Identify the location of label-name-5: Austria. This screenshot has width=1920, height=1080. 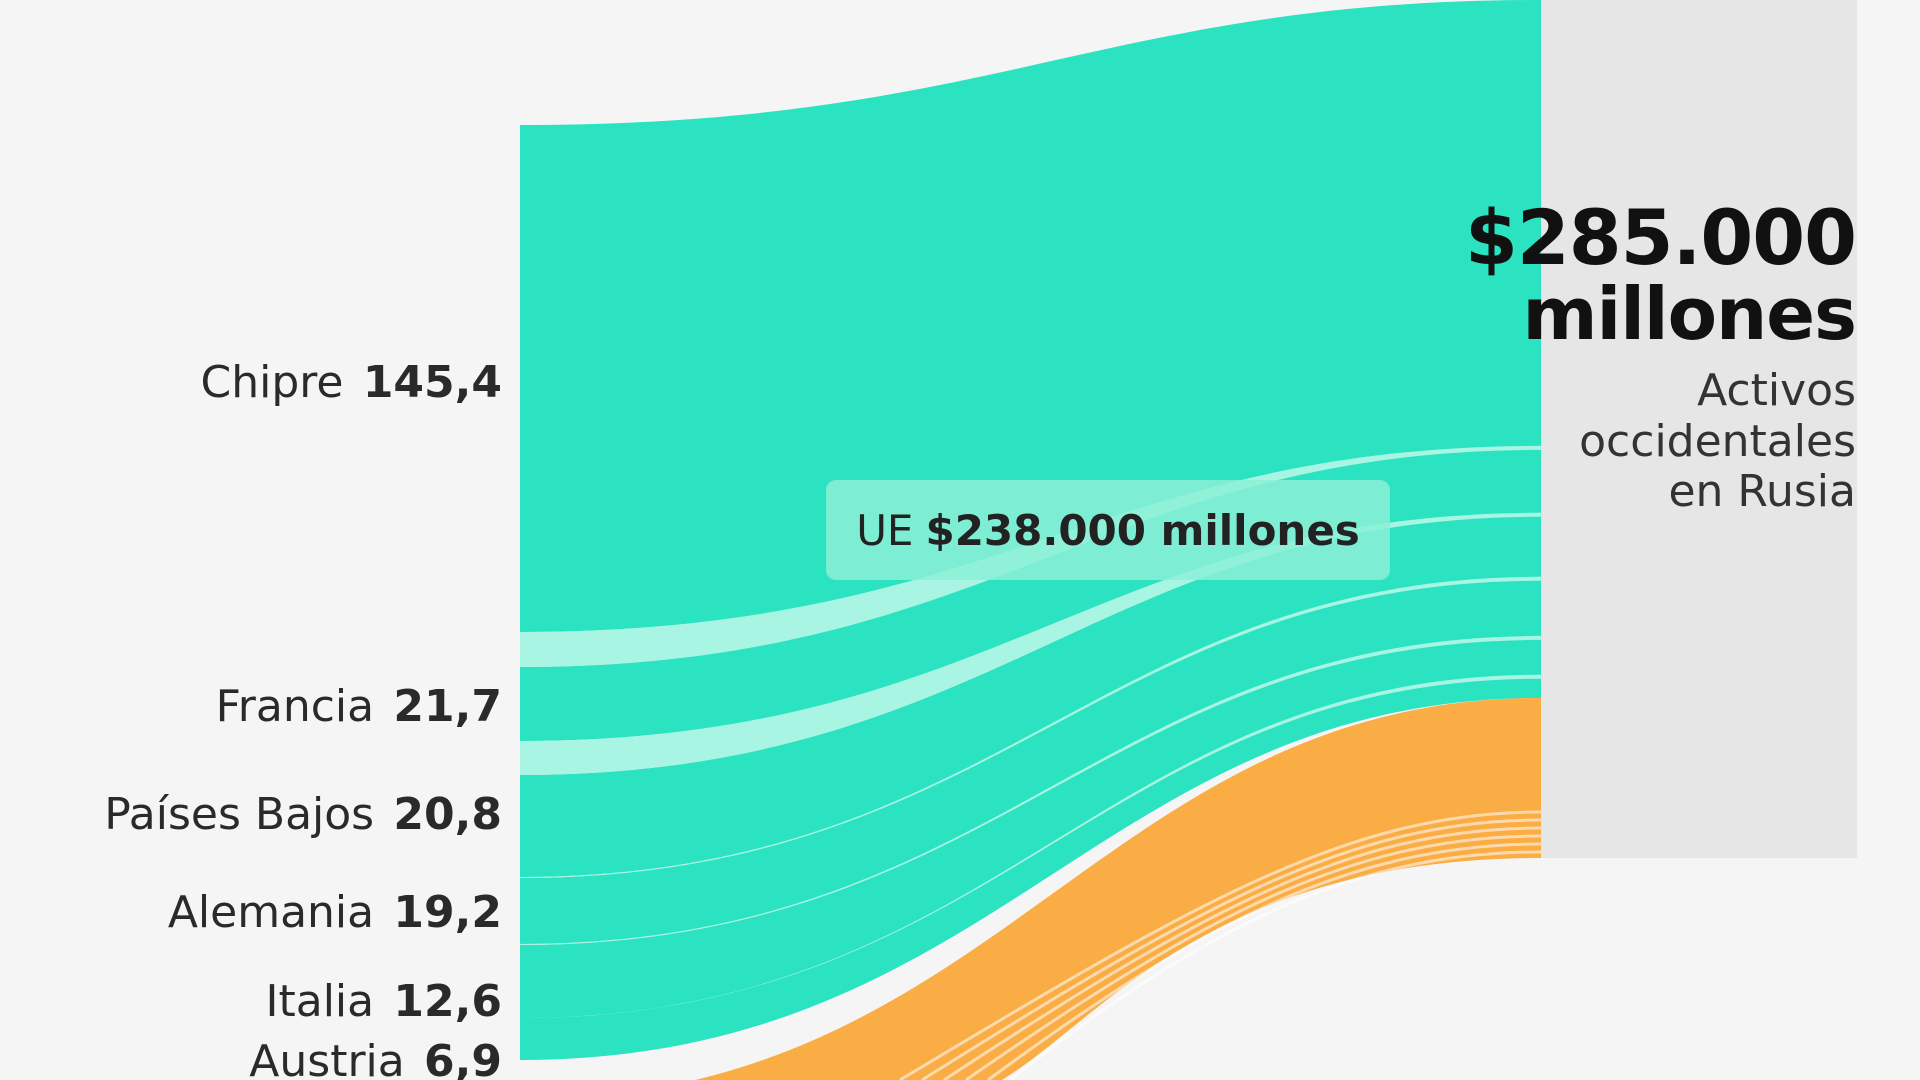
(327, 1058).